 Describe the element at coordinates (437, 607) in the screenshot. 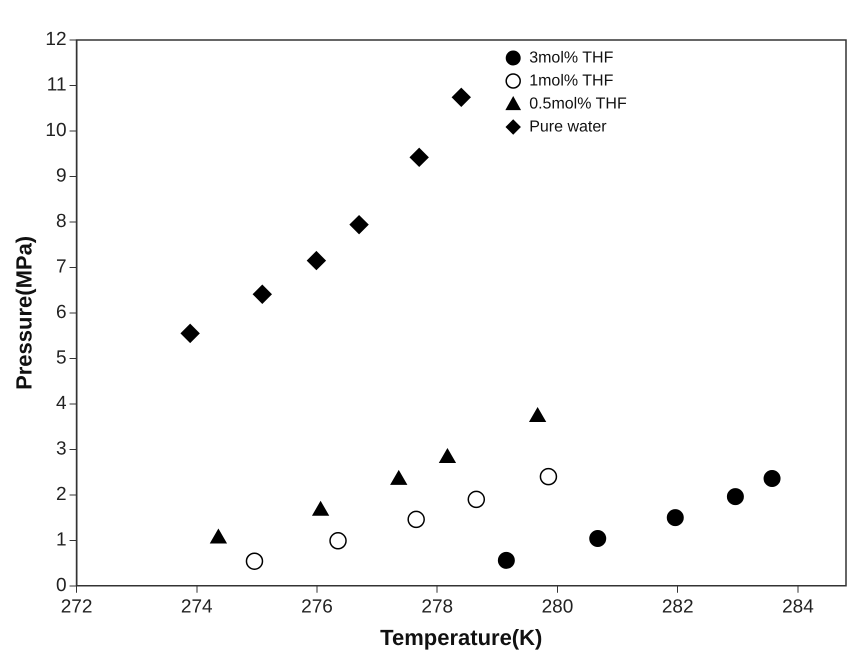

I see `x-tick-label: 278` at that location.